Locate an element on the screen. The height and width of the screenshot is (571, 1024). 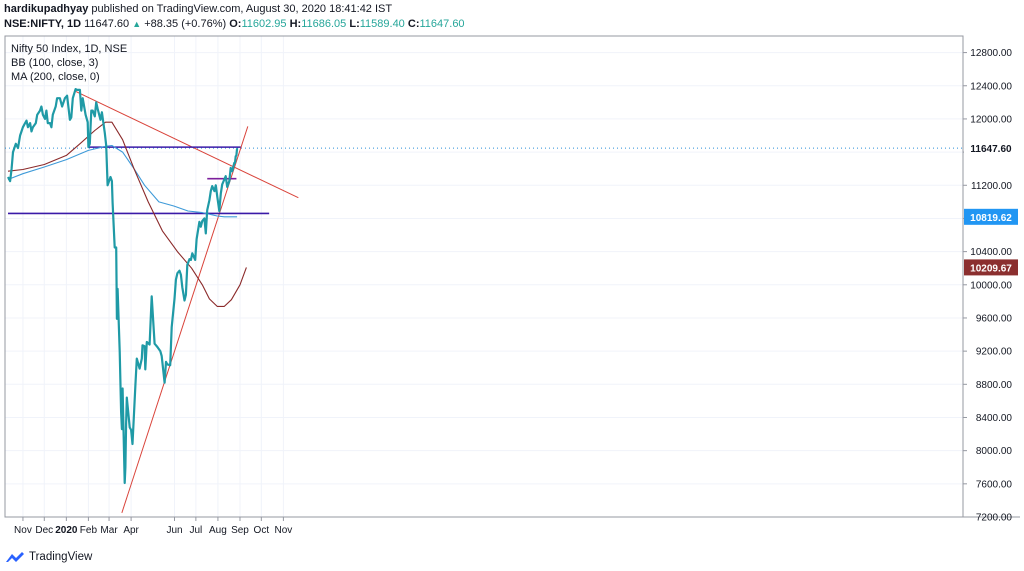
x-tick-label: Aug is located at coordinates (218, 530).